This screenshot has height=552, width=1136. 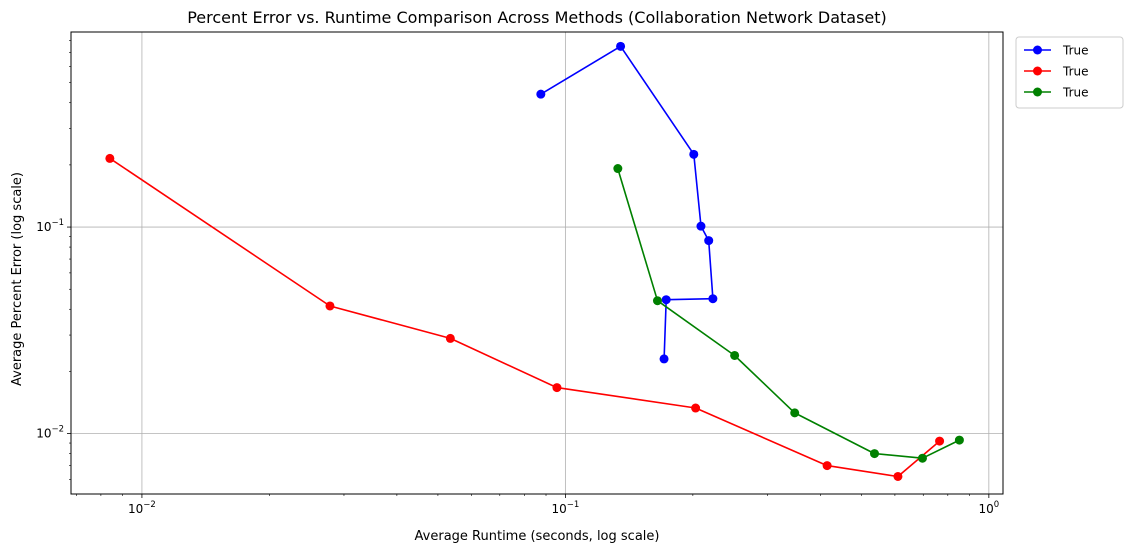 I want to click on x-tick-label: 10⁰, so click(x=988, y=508).